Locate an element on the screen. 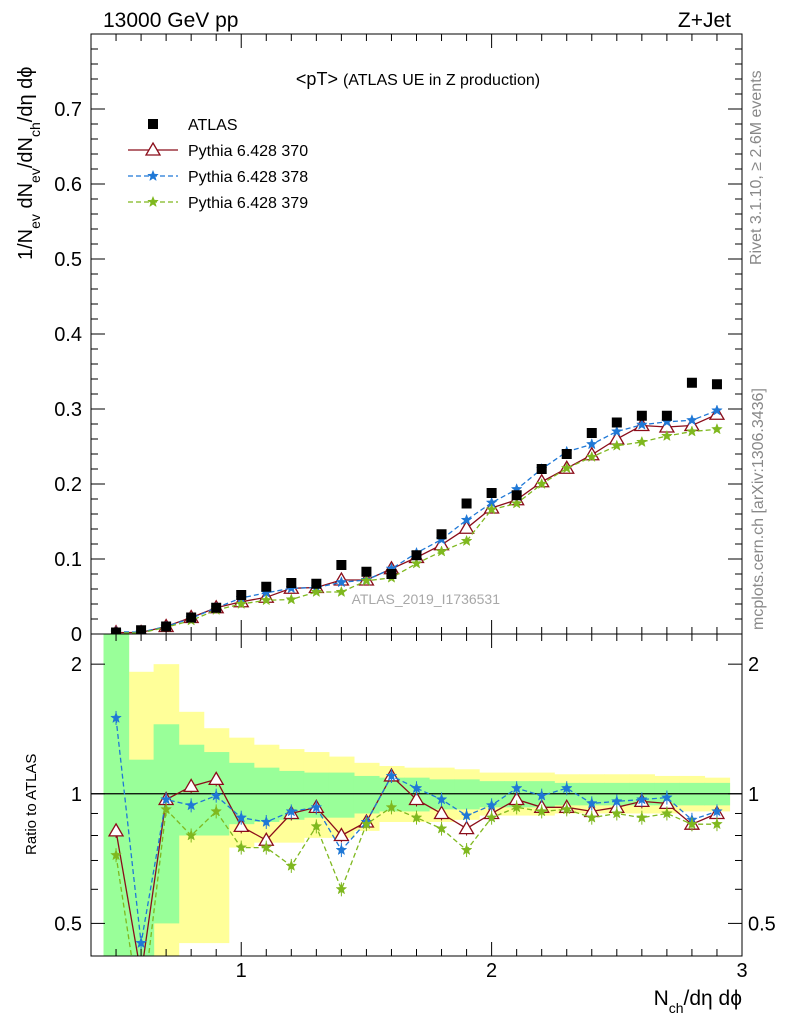 The height and width of the screenshot is (1024, 786). tick-label: 0.6 is located at coordinates (68, 185).